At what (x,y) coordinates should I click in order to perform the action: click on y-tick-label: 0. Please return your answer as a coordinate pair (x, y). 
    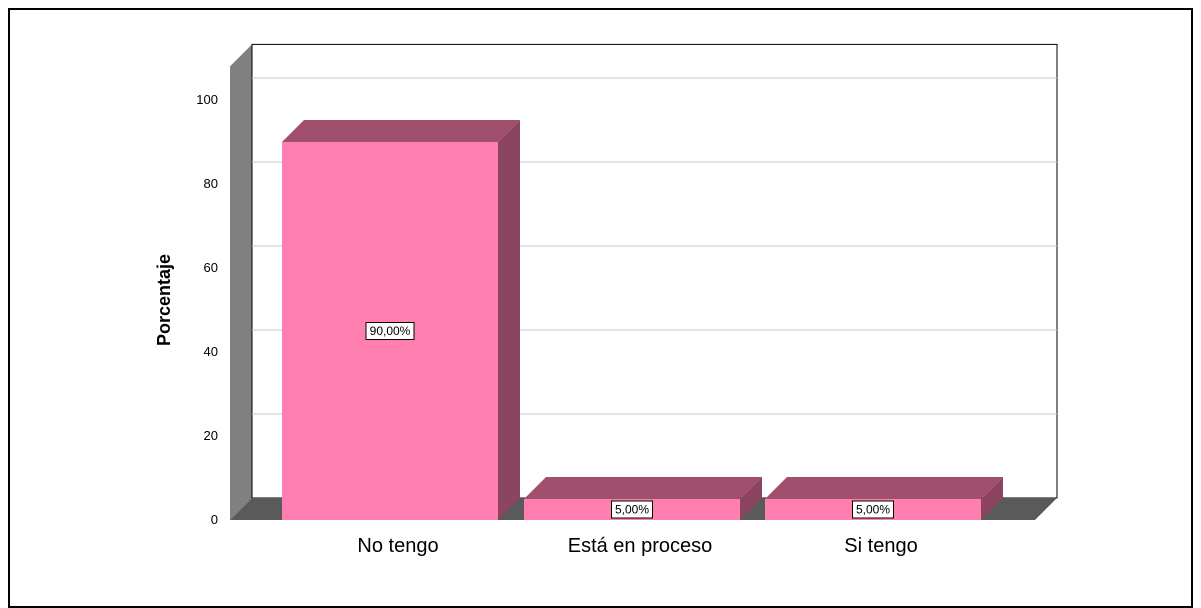
    Looking at the image, I should click on (214, 519).